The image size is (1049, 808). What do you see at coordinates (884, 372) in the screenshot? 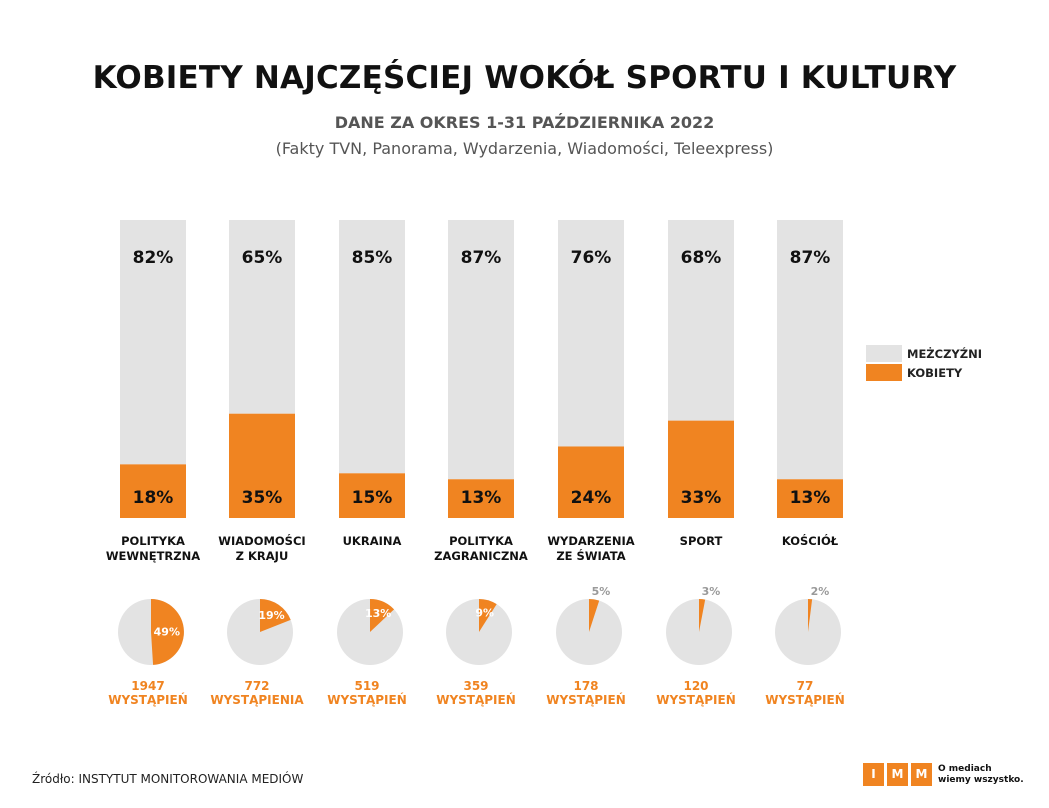
I see `legend-swatch-women` at bounding box center [884, 372].